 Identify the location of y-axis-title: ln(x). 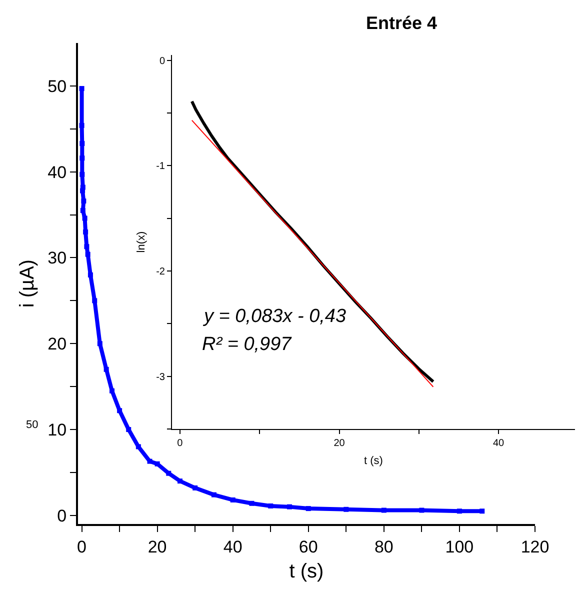
(142, 242).